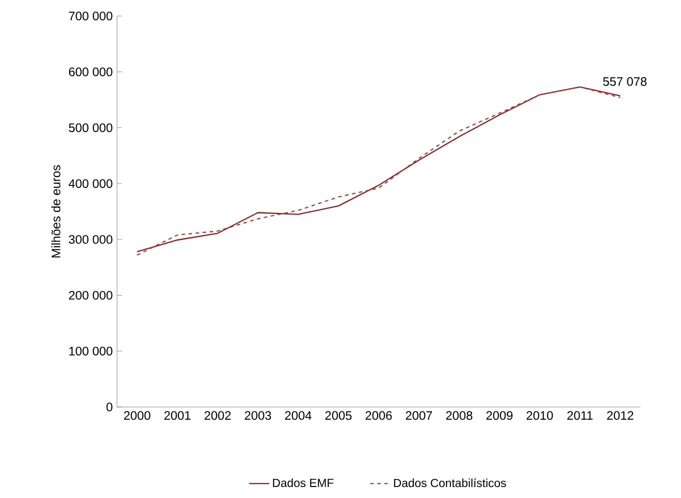  What do you see at coordinates (177, 415) in the screenshot?
I see `x-tick-label: 2001` at bounding box center [177, 415].